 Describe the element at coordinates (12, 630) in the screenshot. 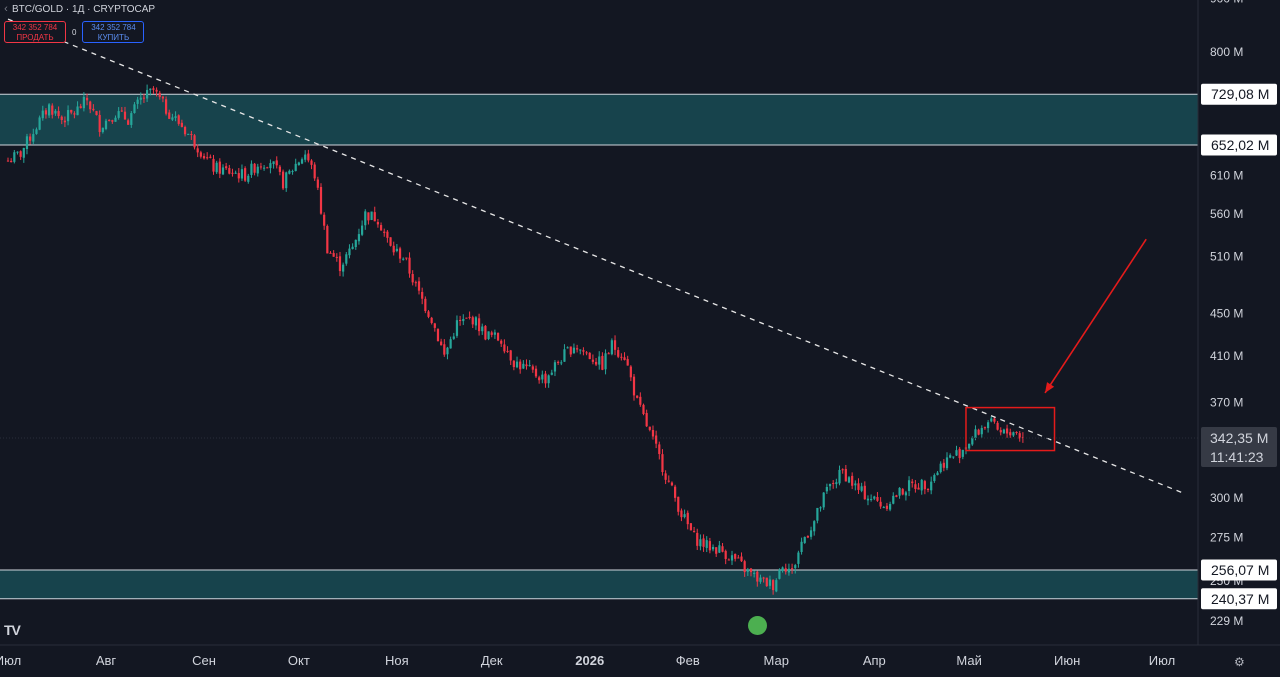

I see `tradingview-logo: TV` at that location.